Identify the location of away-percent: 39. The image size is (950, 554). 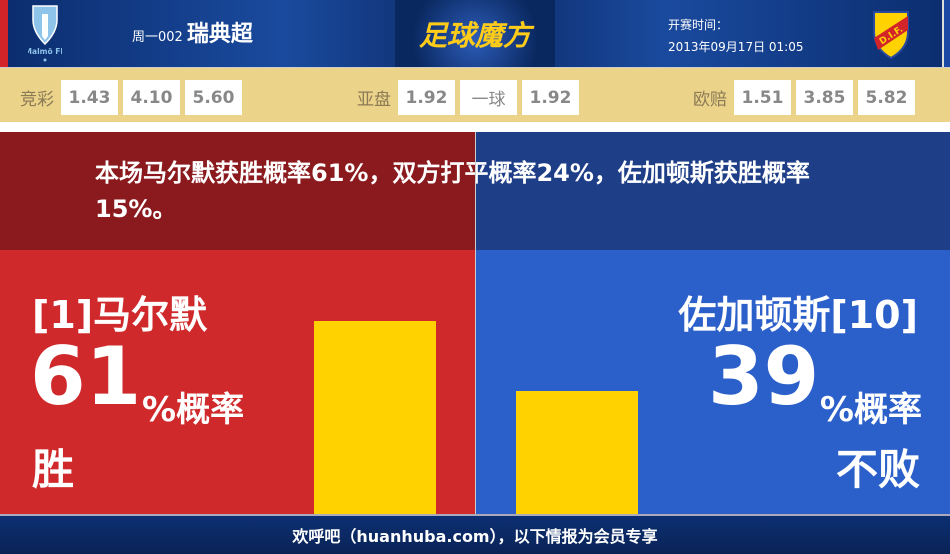
(764, 376).